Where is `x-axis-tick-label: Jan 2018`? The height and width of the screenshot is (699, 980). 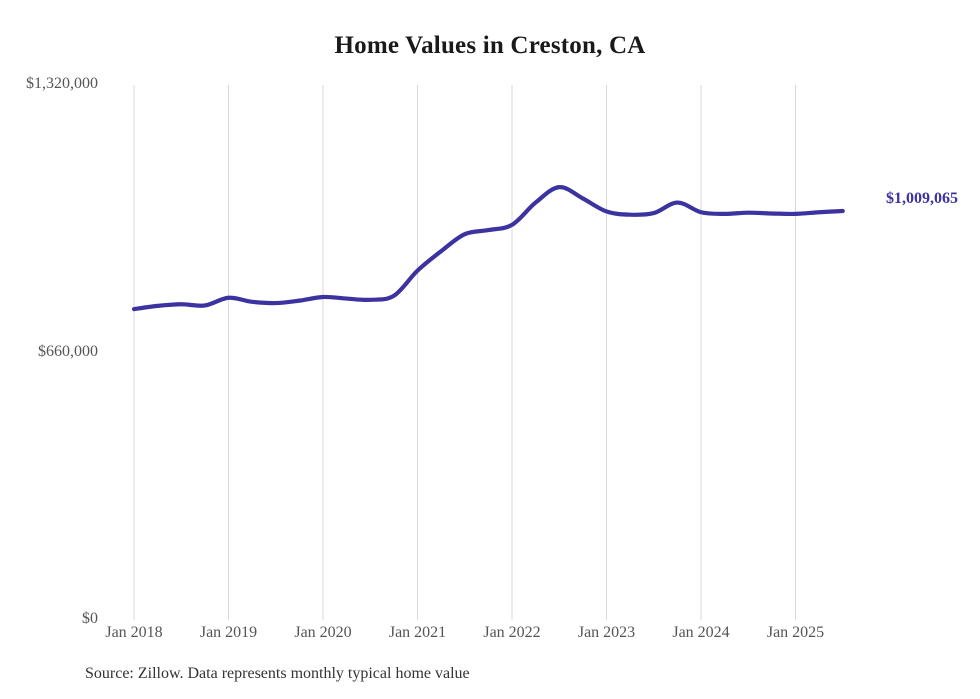
x-axis-tick-label: Jan 2018 is located at coordinates (134, 632).